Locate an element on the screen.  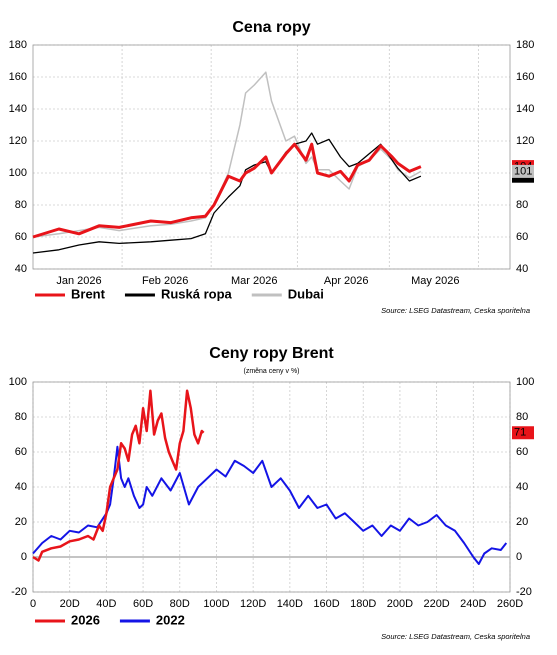
x-tick-label: Feb 2026 is located at coordinates (165, 281).